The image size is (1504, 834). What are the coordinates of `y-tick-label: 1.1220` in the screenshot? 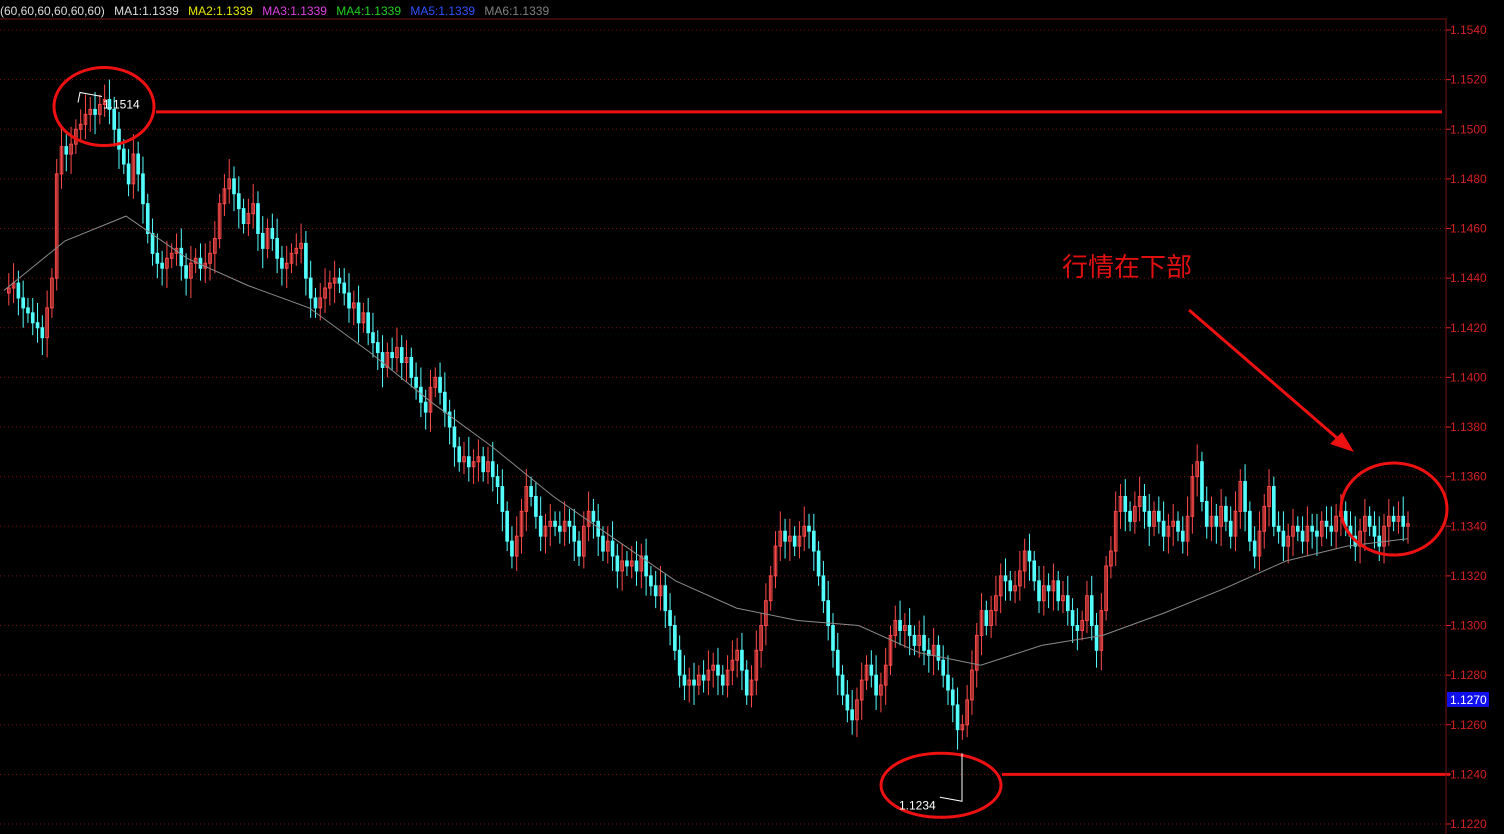 It's located at (1468, 824).